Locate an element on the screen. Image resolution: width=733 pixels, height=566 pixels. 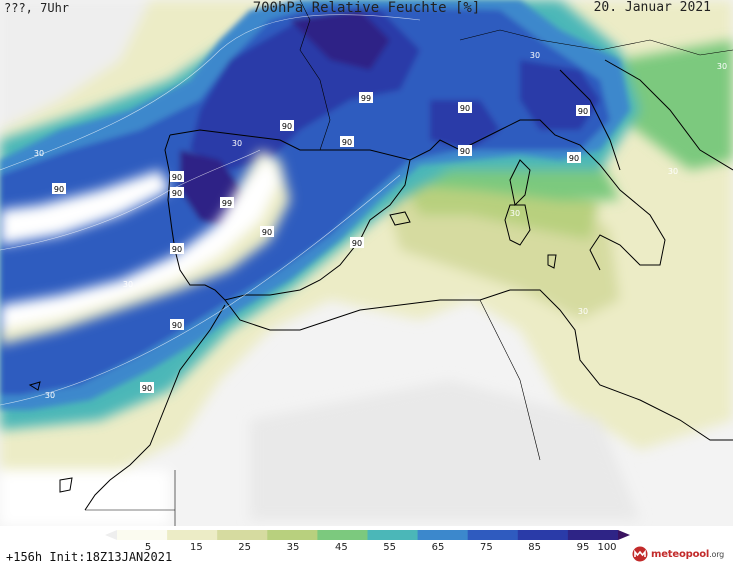
logo-text: meteopool.org is located at coordinates (687, 554).